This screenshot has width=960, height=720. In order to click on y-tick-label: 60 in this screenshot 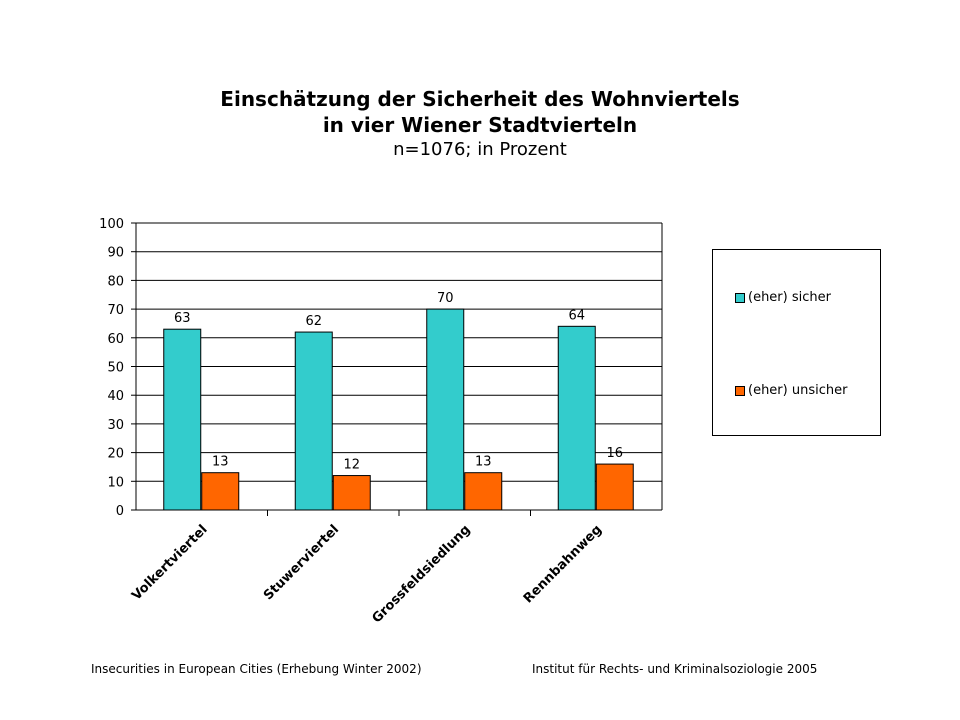, I will do `click(115, 339)`.